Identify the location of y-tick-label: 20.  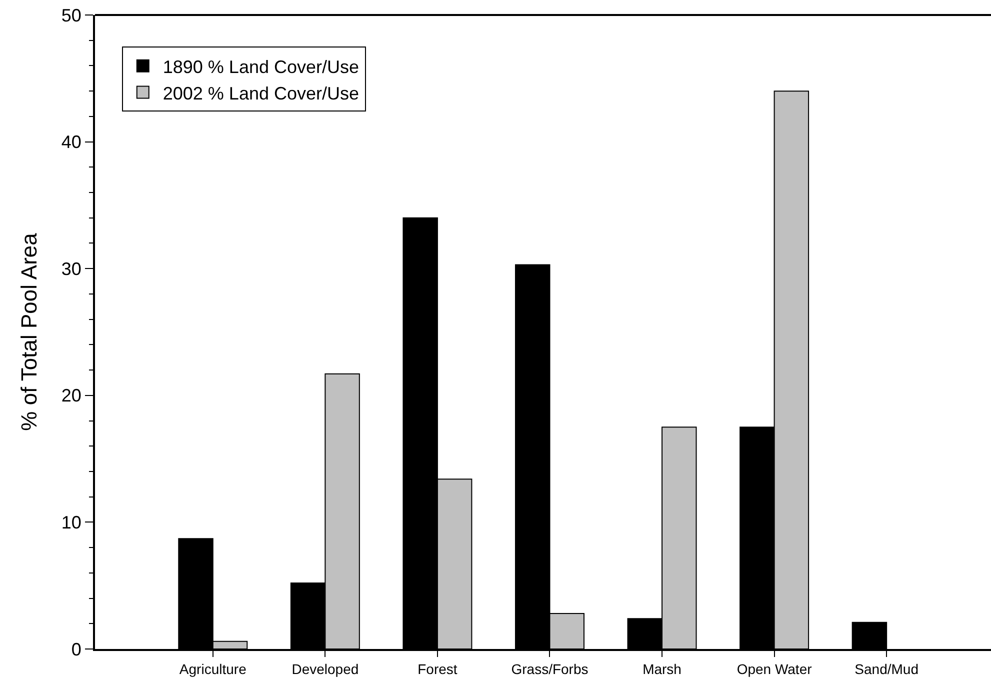
(71, 396).